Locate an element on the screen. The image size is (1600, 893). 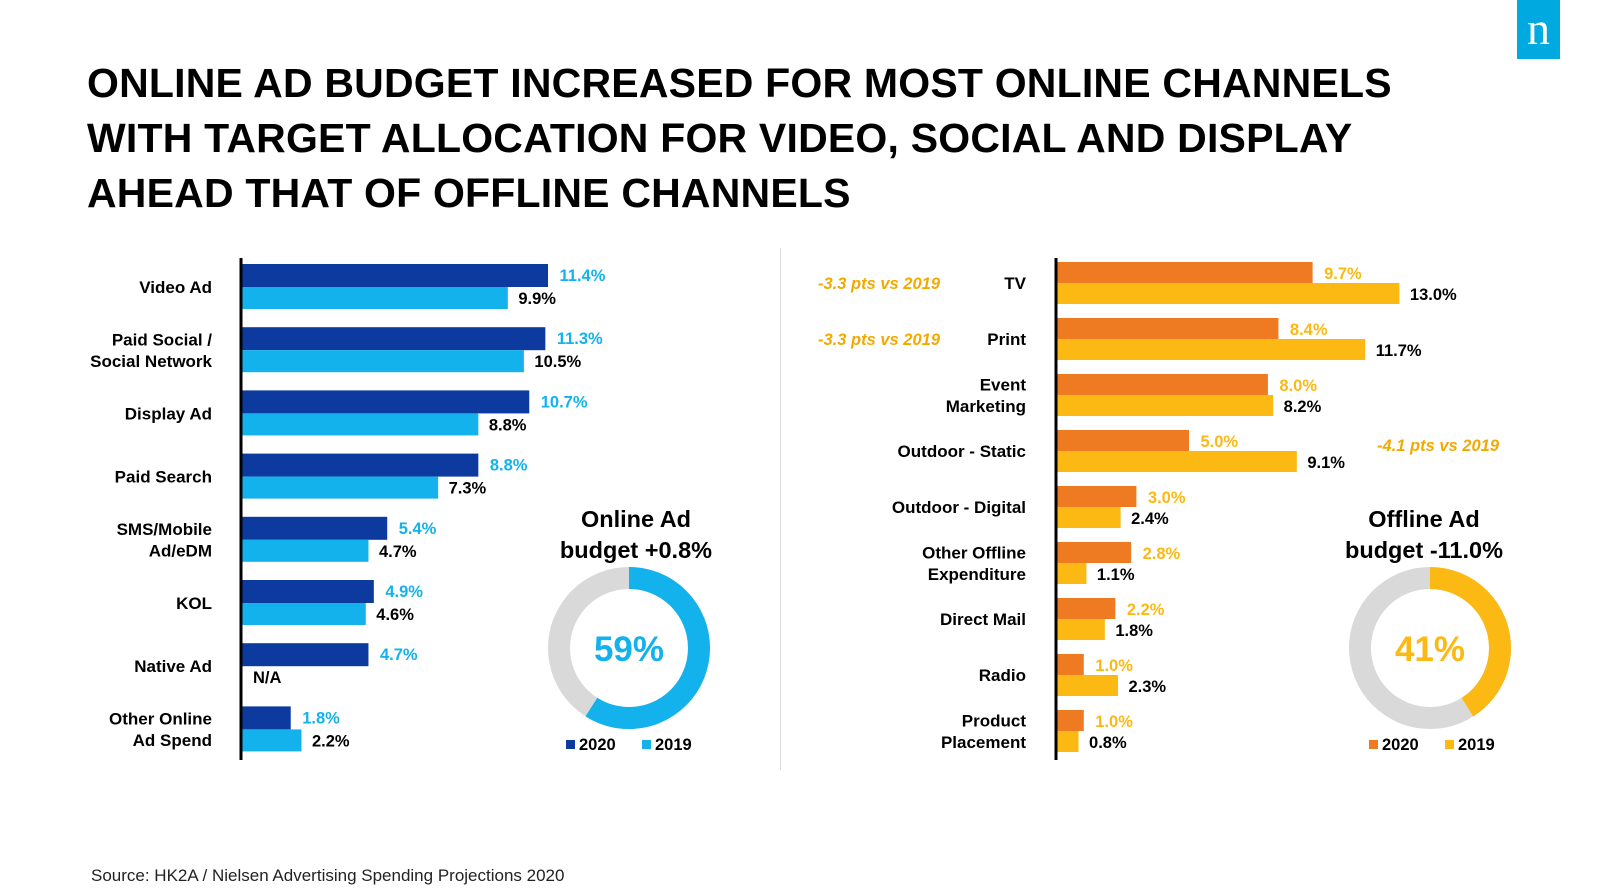
offline-category-label-line: Event is located at coordinates (1003, 384).